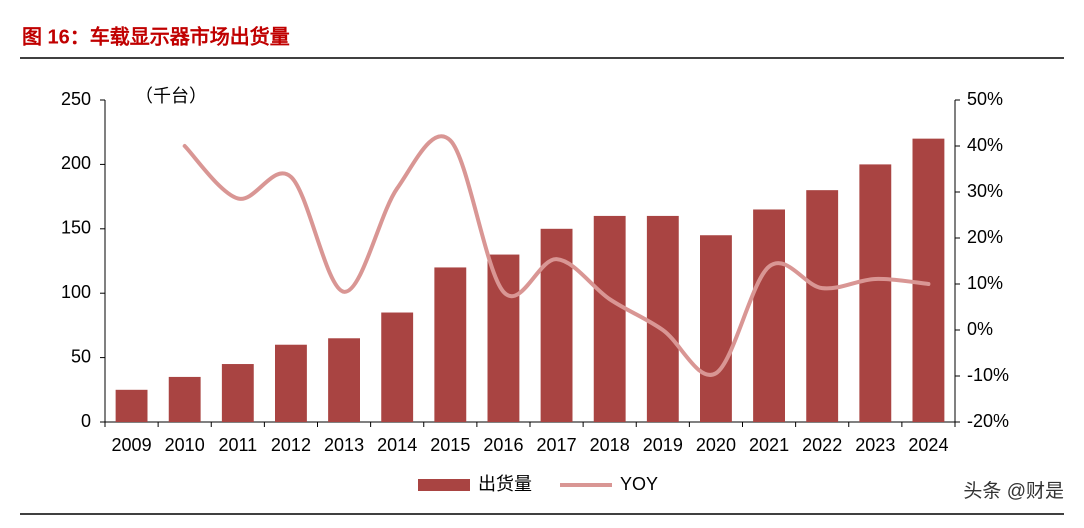 The image size is (1084, 528). I want to click on x-tick-label: 2018, so click(610, 445).